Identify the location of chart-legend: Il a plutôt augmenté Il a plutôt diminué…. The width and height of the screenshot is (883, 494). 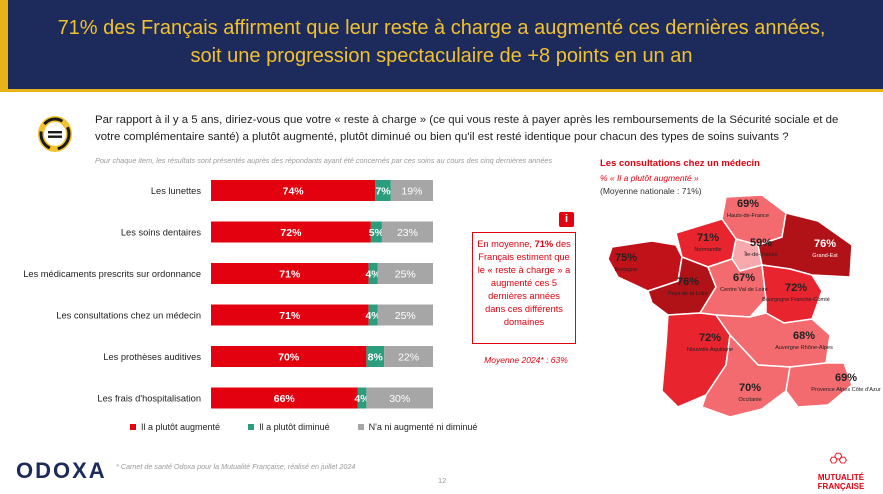
(303, 427).